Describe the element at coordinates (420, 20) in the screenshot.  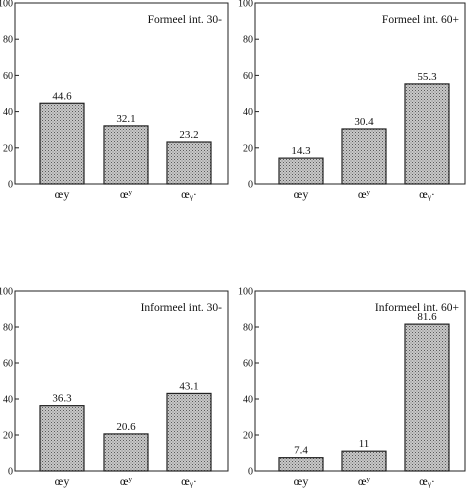
I see `panel-title: Formeel int. 60+` at that location.